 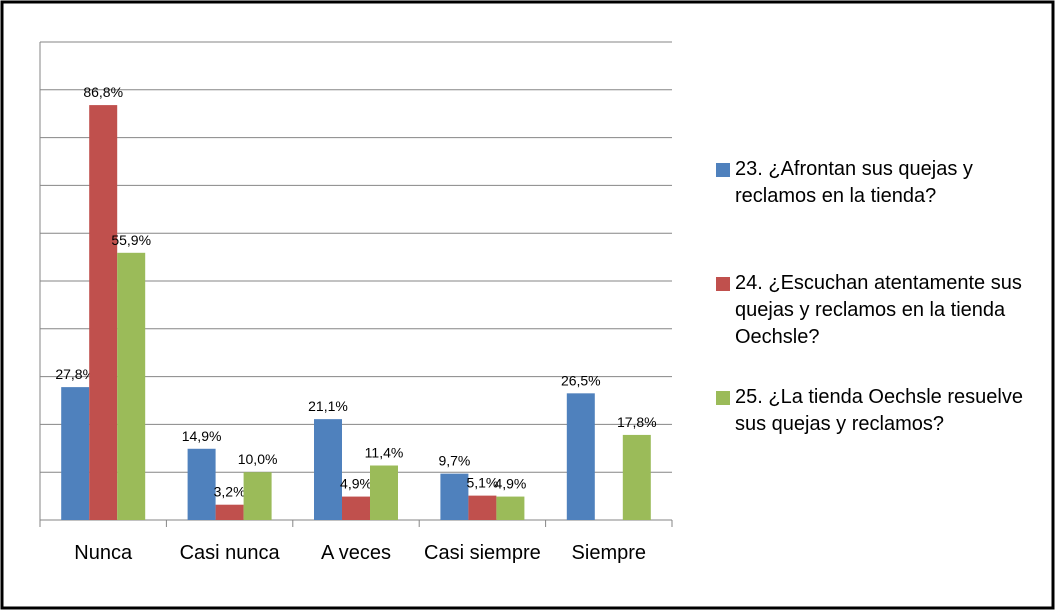 What do you see at coordinates (103, 92) in the screenshot?
I see `data-label: 86,8%` at bounding box center [103, 92].